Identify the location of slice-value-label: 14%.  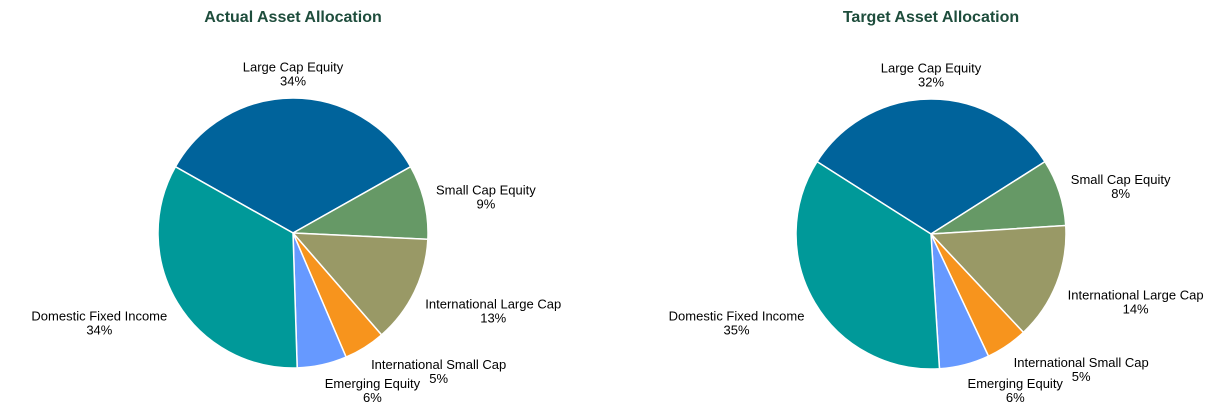
(1136, 309).